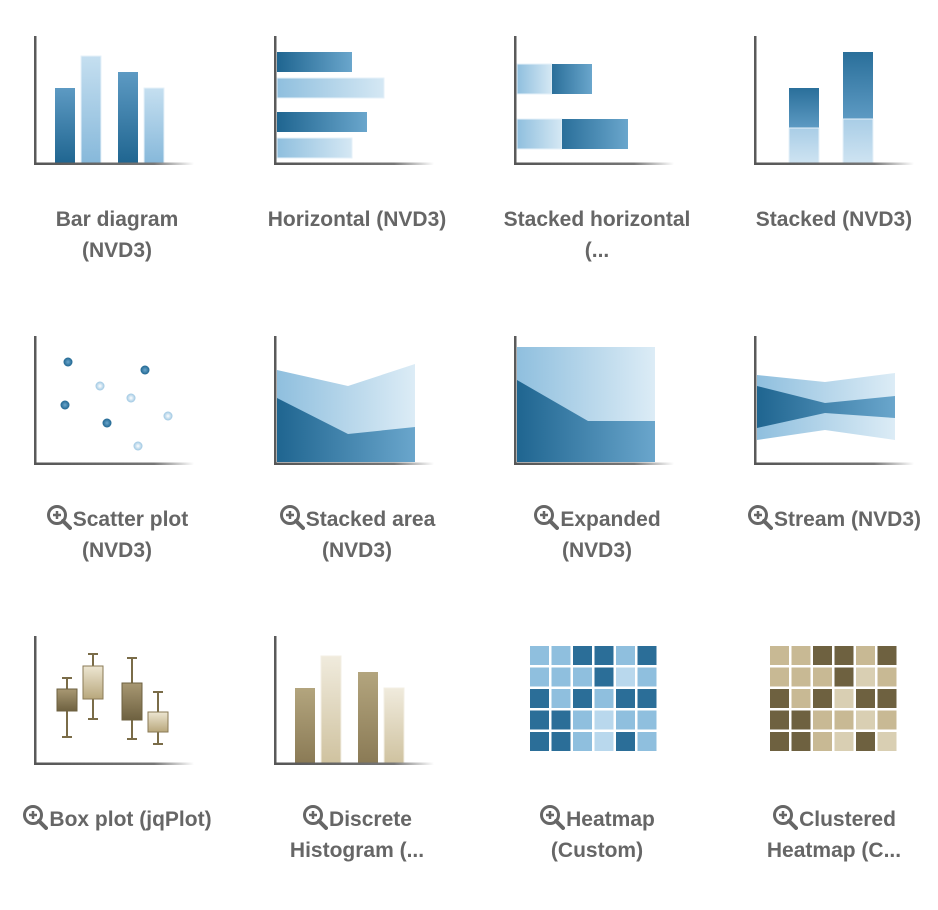 This screenshot has height=910, width=938. Describe the element at coordinates (597, 835) in the screenshot. I see `tile-label: Heatmap (Custom)` at that location.